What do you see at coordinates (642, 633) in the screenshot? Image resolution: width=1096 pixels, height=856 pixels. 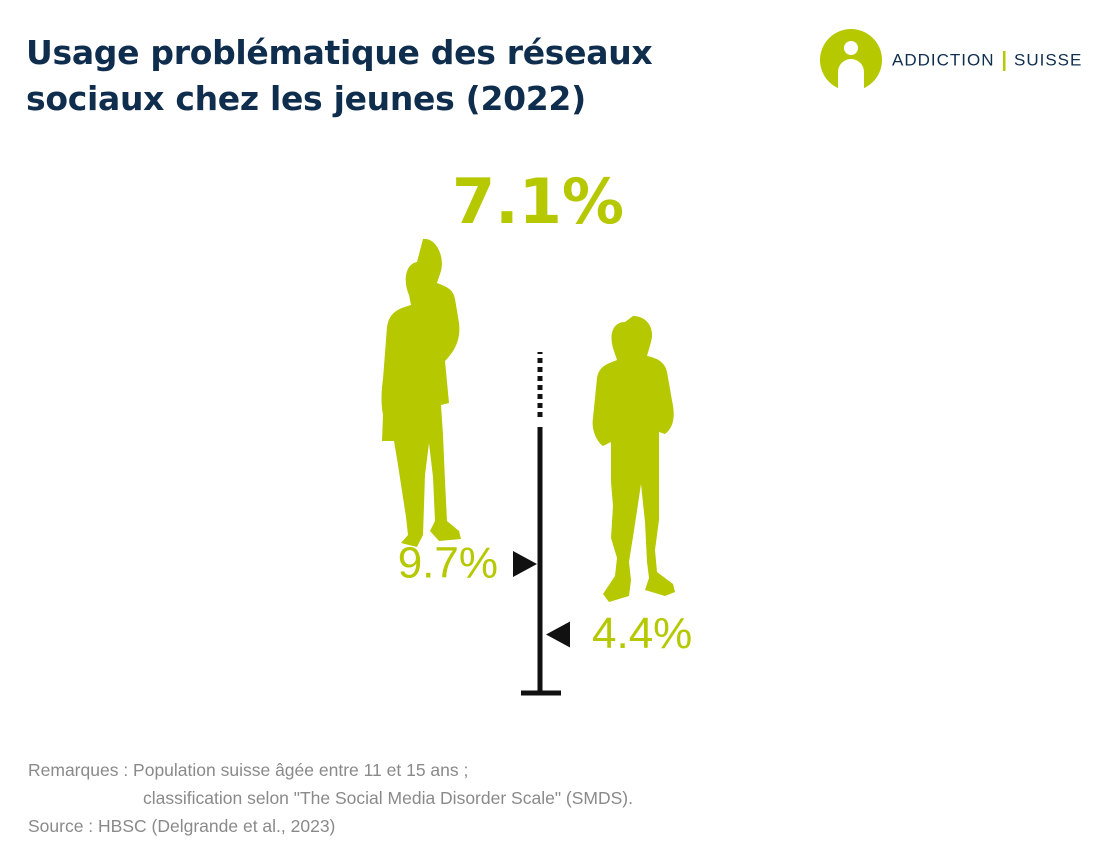 I see `value-label: 4.4%` at bounding box center [642, 633].